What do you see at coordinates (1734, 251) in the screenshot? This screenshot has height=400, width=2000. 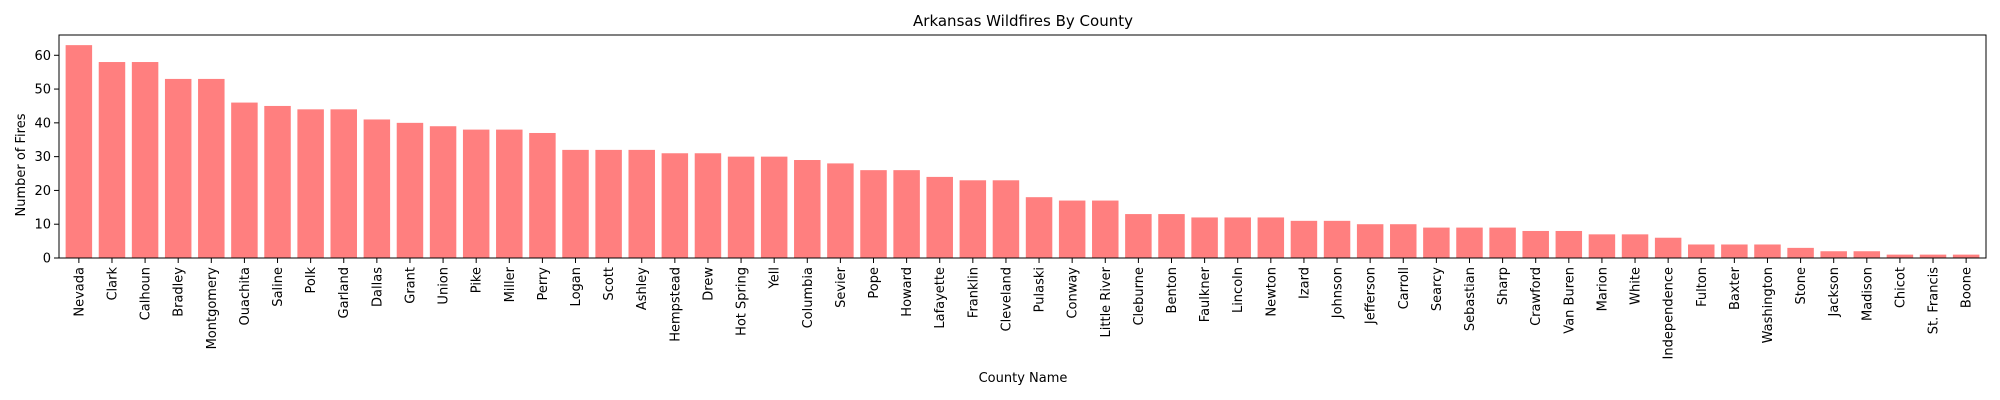 I see `bar-baxter` at bounding box center [1734, 251].